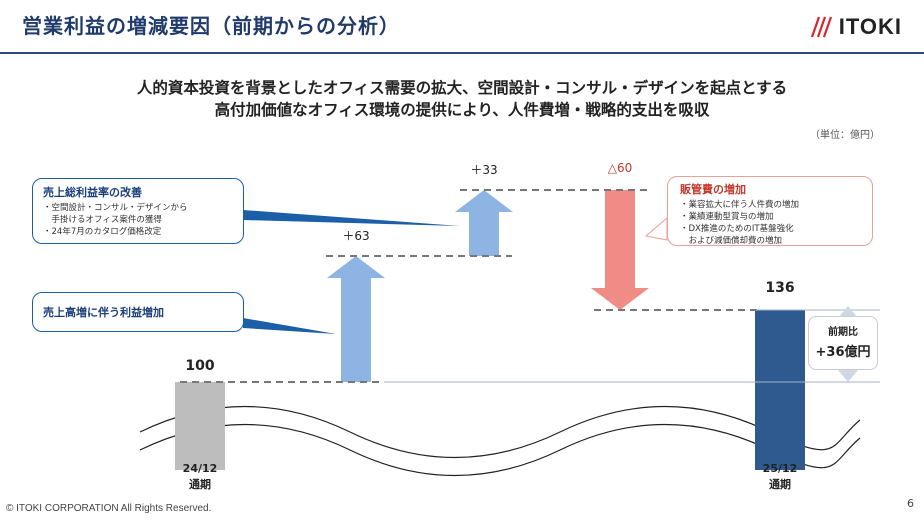  Describe the element at coordinates (821, 27) in the screenshot. I see `itoki-logo-icon` at that location.